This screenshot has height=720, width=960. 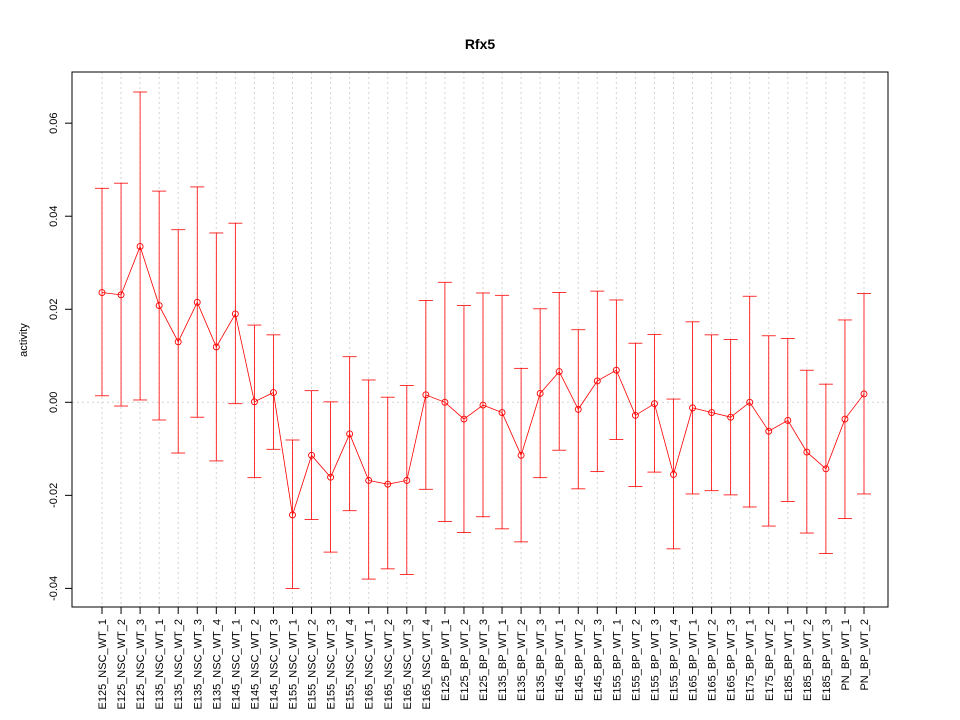 I want to click on x-tick-label: E145_BP_WT_3, so click(x=598, y=660).